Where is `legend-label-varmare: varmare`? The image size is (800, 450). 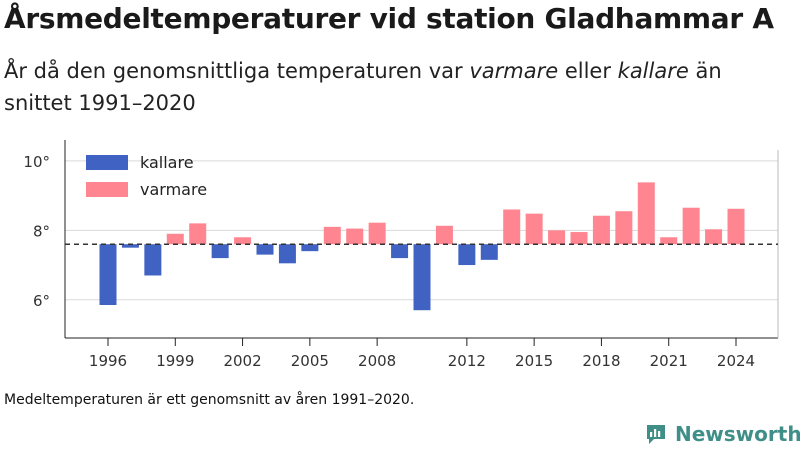
legend-label-varmare: varmare is located at coordinates (173, 189).